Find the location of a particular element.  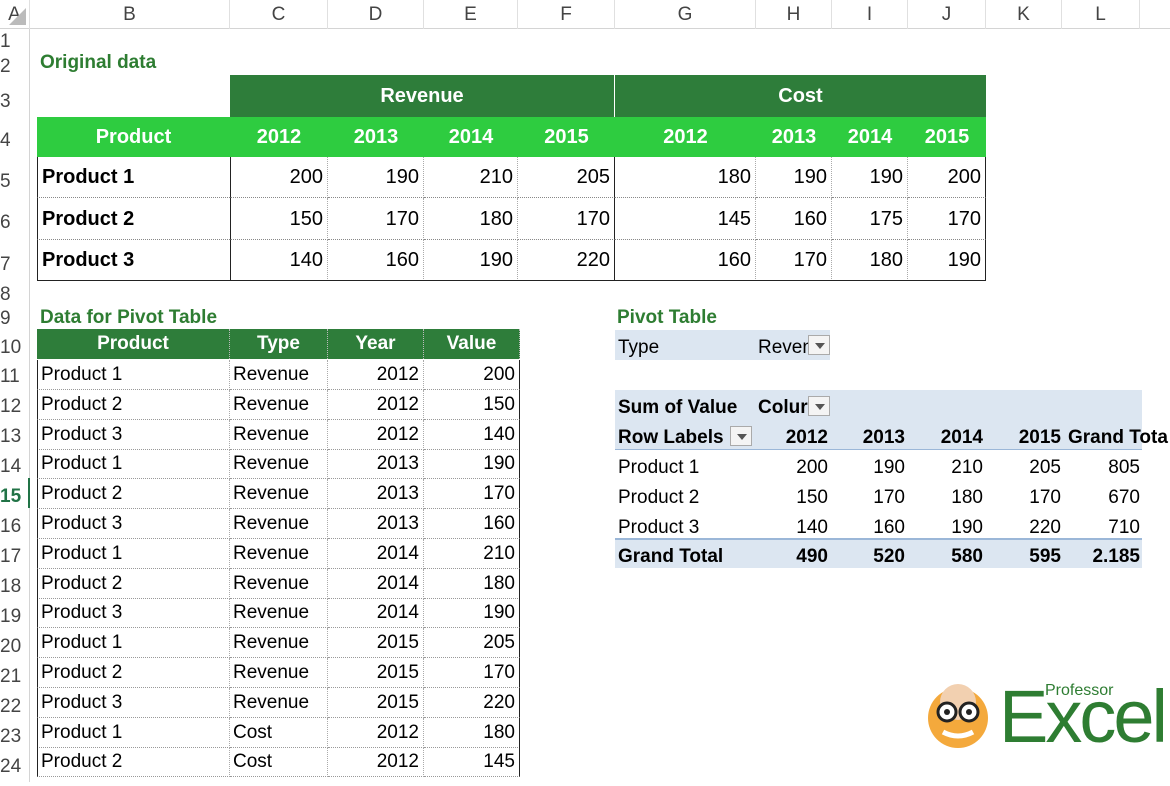

row-header-17: 17 is located at coordinates (11, 556).